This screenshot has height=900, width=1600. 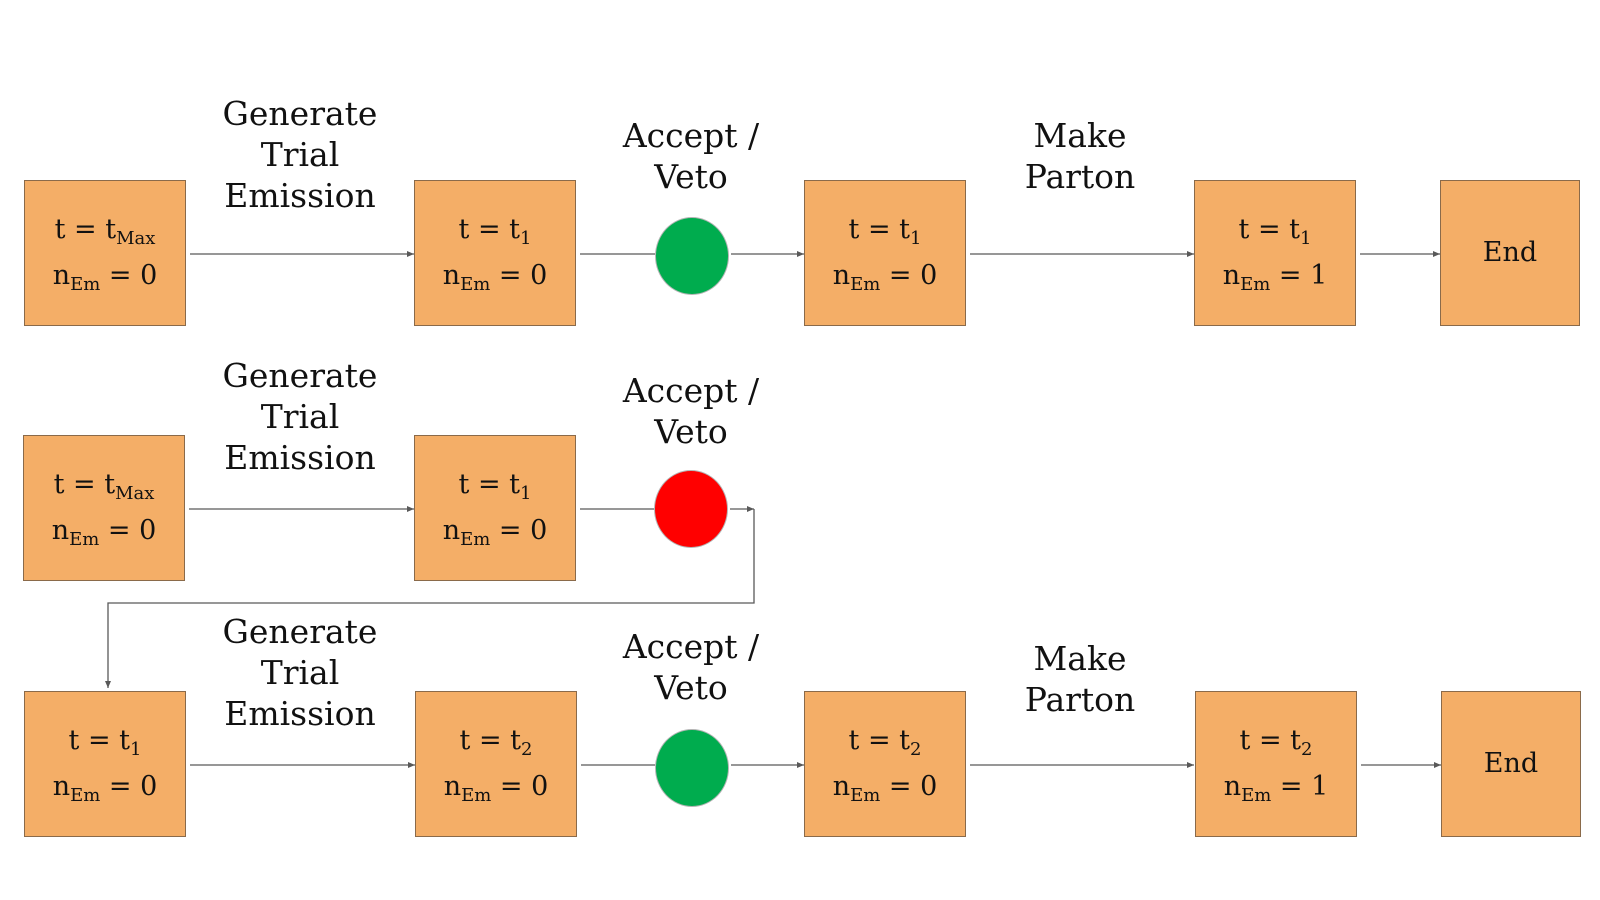 What do you see at coordinates (430, 598) in the screenshot?
I see `loop-back-connector` at bounding box center [430, 598].